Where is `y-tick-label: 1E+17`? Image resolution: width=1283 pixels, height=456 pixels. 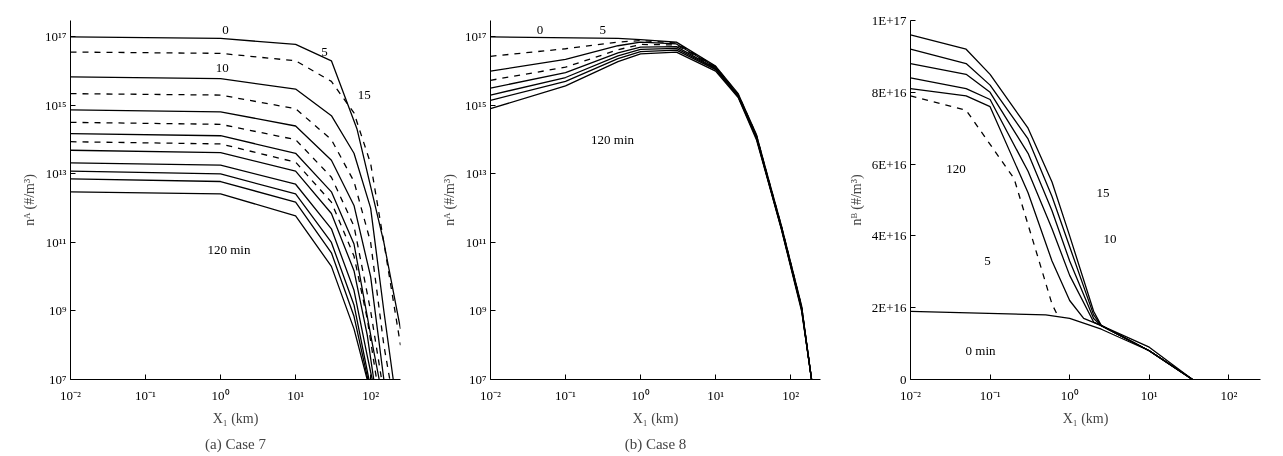
y-tick-label: 1E+17 is located at coordinates (889, 20).